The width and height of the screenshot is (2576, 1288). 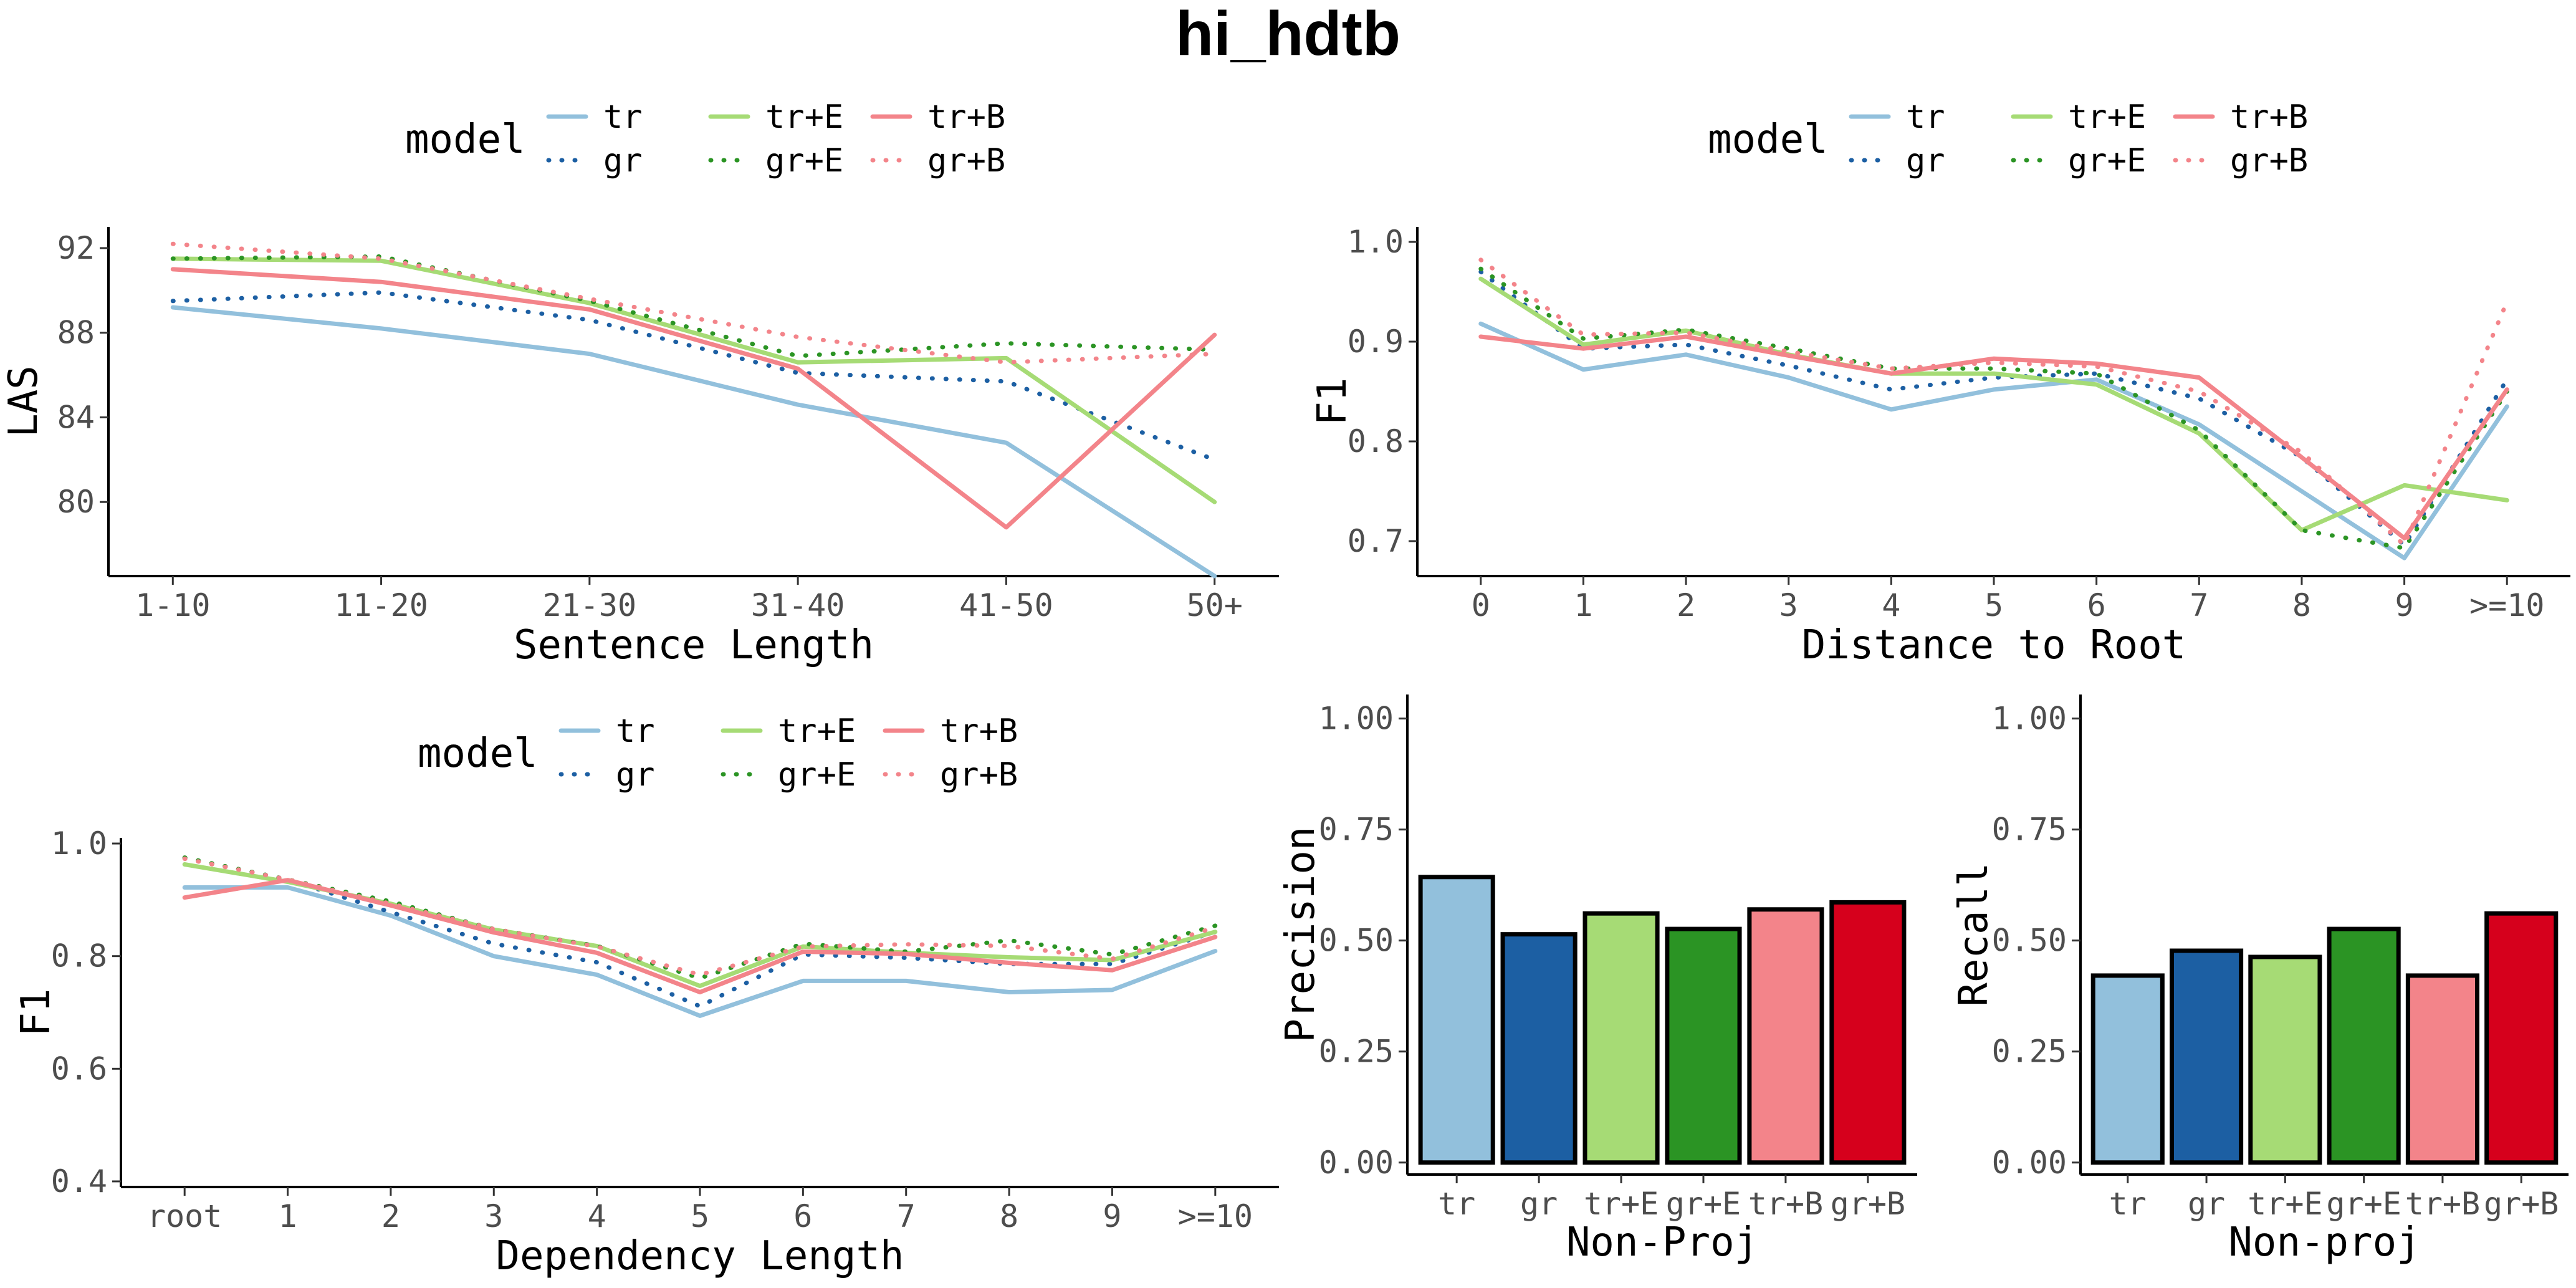 What do you see at coordinates (1301, 935) in the screenshot?
I see `y-axis-title: Precision` at bounding box center [1301, 935].